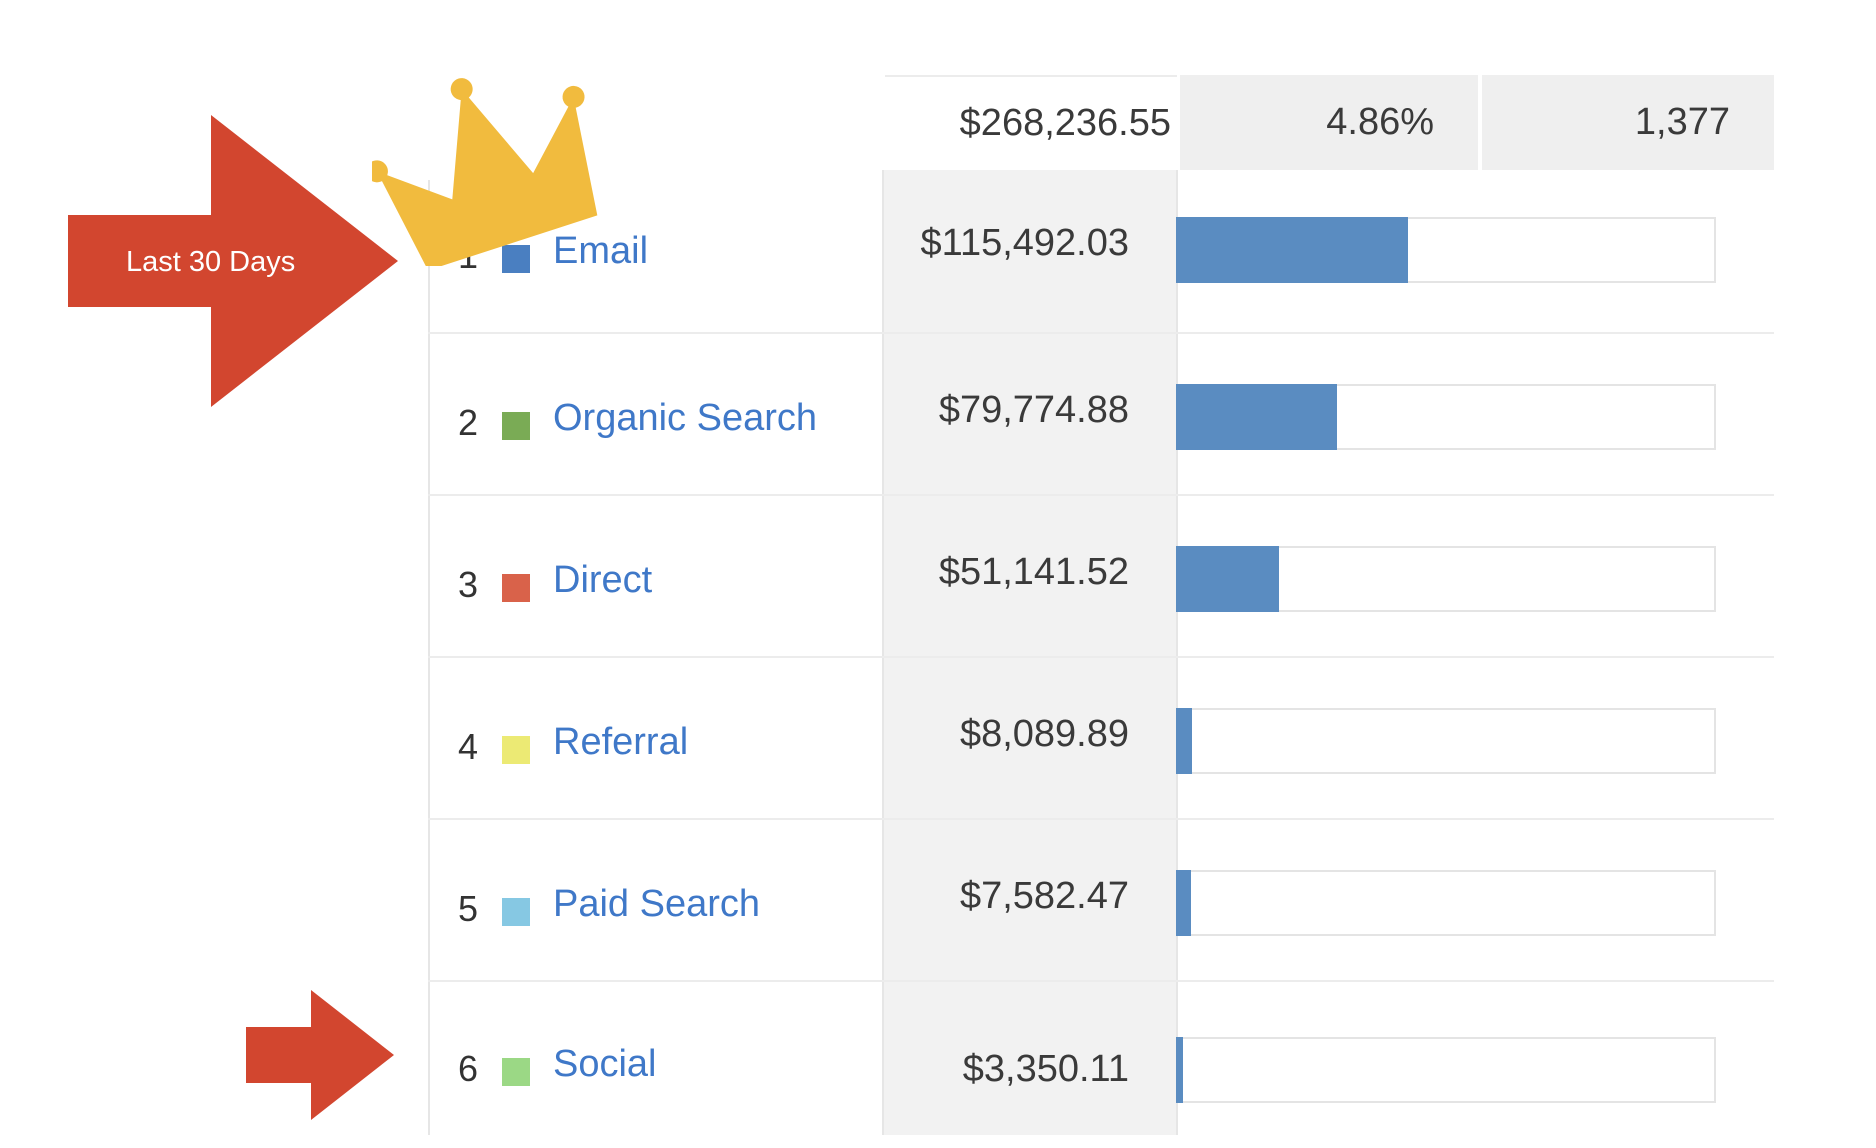  I want to click on row-rank: 5, so click(468, 908).